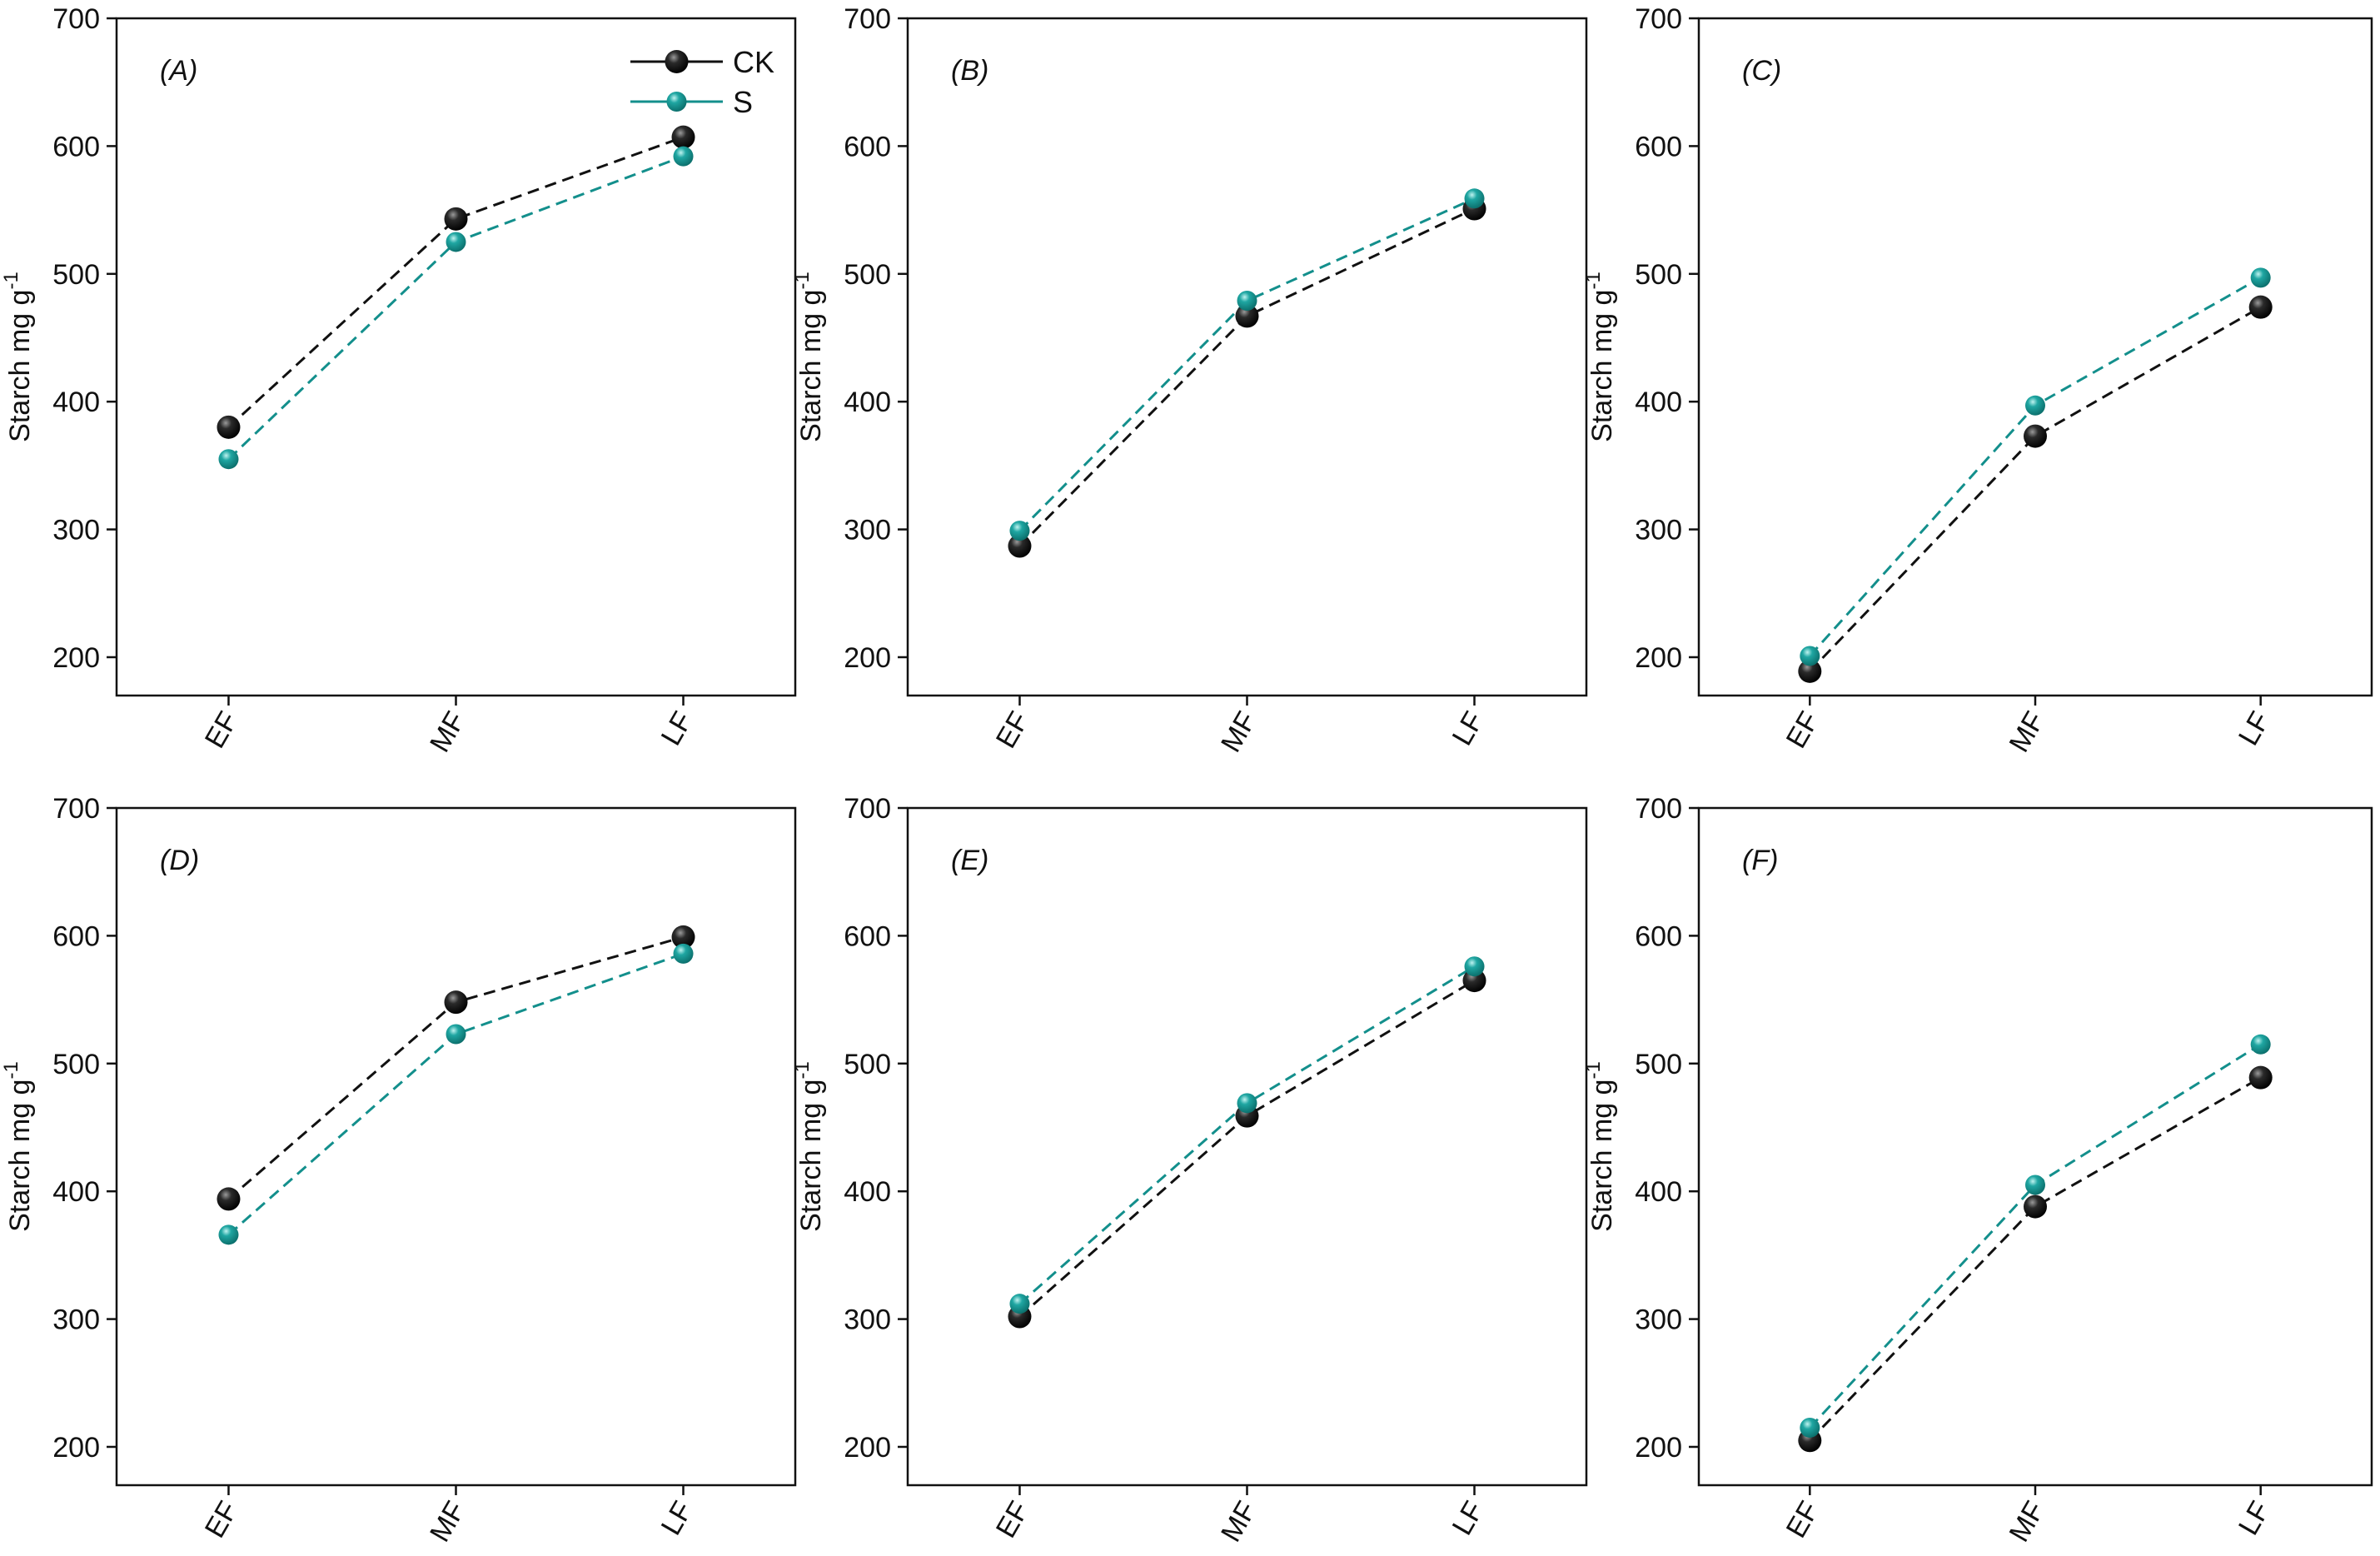 The image size is (2380, 1556). What do you see at coordinates (970, 71) in the screenshot?
I see `panel-label: (B)` at bounding box center [970, 71].